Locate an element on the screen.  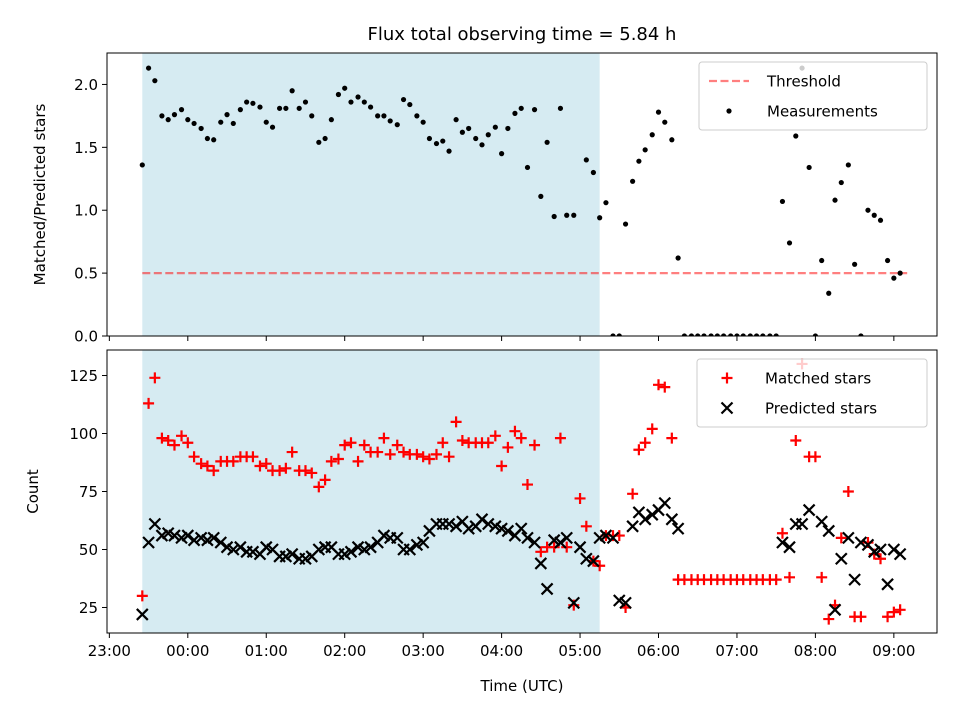
x-tick-label: 07:00 is located at coordinates (736, 651).